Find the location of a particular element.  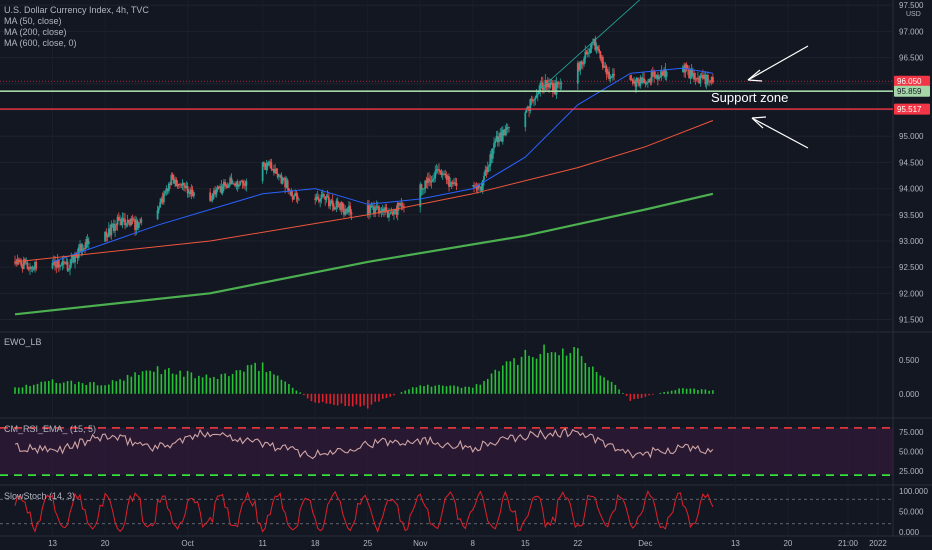

price-badge-label: 95.517 is located at coordinates (909, 109).